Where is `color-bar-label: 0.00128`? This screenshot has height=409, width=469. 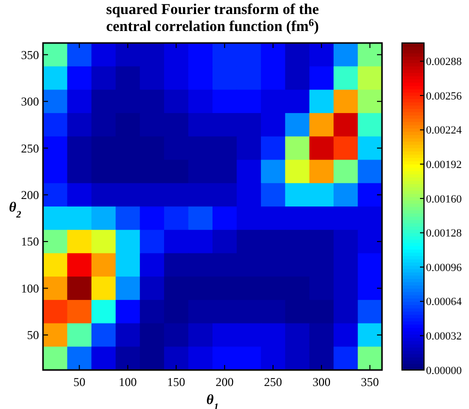 color-bar-label: 0.00128 is located at coordinates (444, 234).